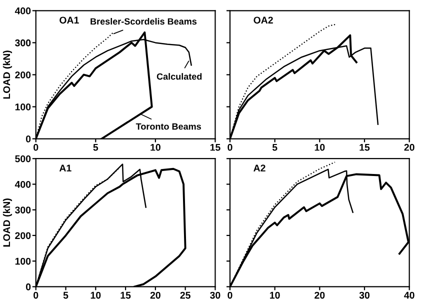  I want to click on chart-title: A2, so click(260, 168).